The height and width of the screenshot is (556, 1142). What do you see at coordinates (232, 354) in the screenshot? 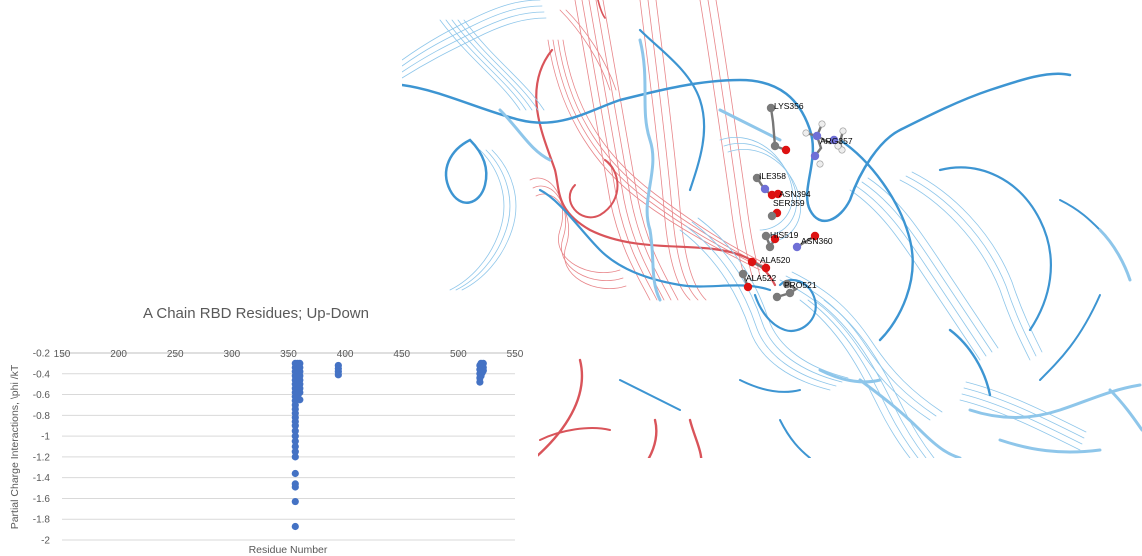
I see `x-tick-label: 300` at bounding box center [232, 354].